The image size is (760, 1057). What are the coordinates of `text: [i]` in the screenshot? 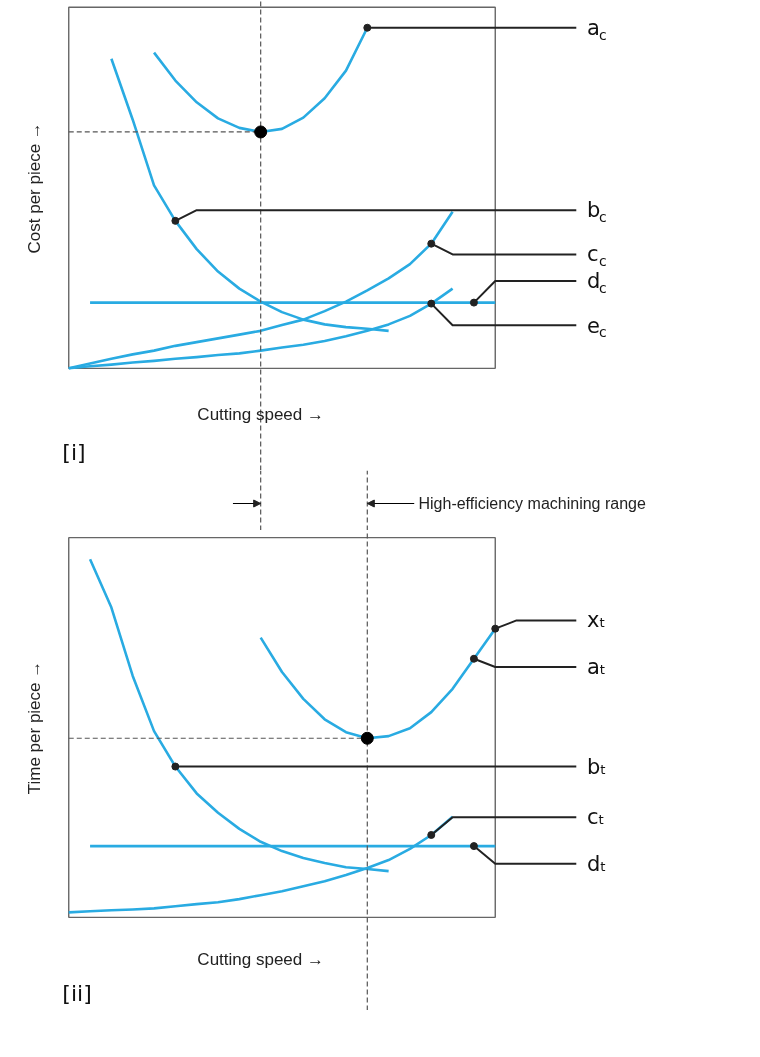 It's located at (74, 452).